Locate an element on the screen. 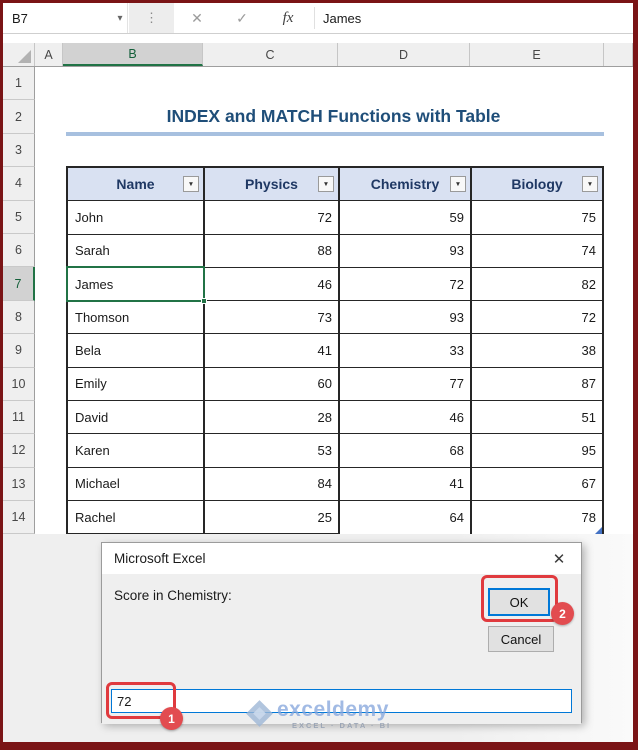  close-icon: ✕ is located at coordinates (559, 559).